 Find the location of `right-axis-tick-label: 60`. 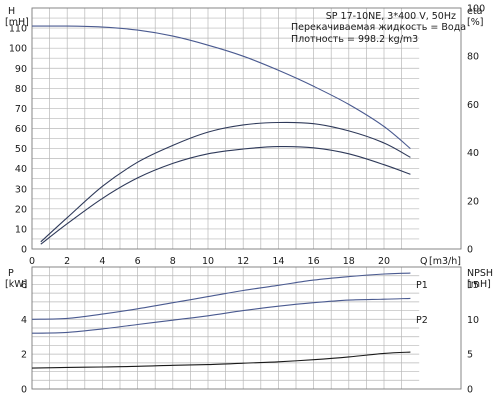

right-axis-tick-label: 60 is located at coordinates (473, 105).